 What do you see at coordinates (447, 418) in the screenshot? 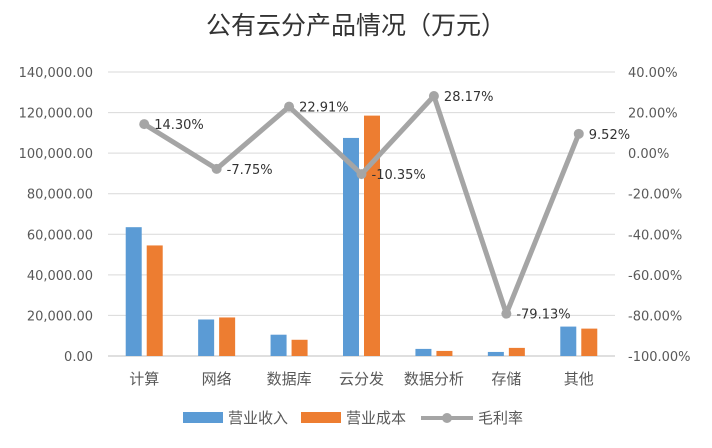
I see `legend-marker-margin` at bounding box center [447, 418].